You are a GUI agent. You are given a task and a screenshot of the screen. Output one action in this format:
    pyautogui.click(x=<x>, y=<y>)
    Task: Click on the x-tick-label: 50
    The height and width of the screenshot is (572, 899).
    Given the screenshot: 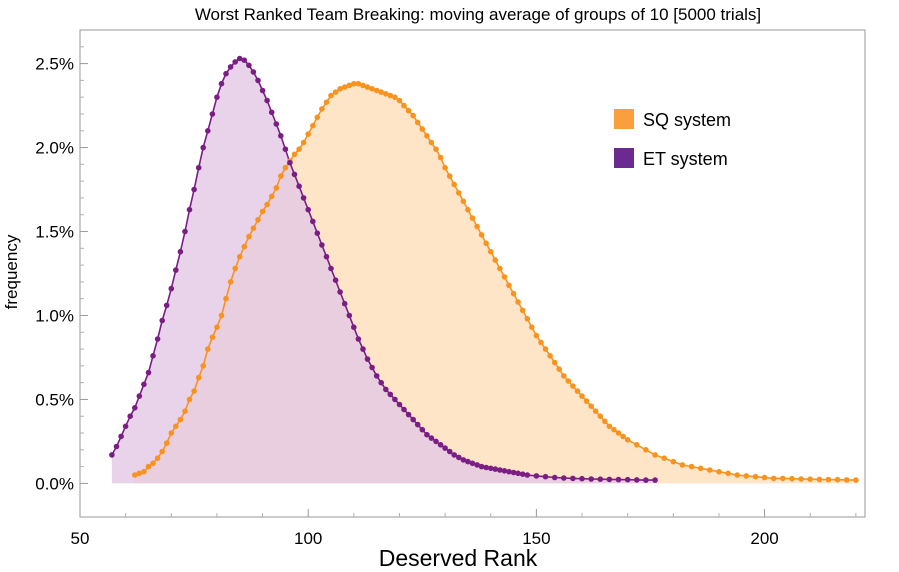 What is the action you would take?
    pyautogui.click(x=80, y=538)
    